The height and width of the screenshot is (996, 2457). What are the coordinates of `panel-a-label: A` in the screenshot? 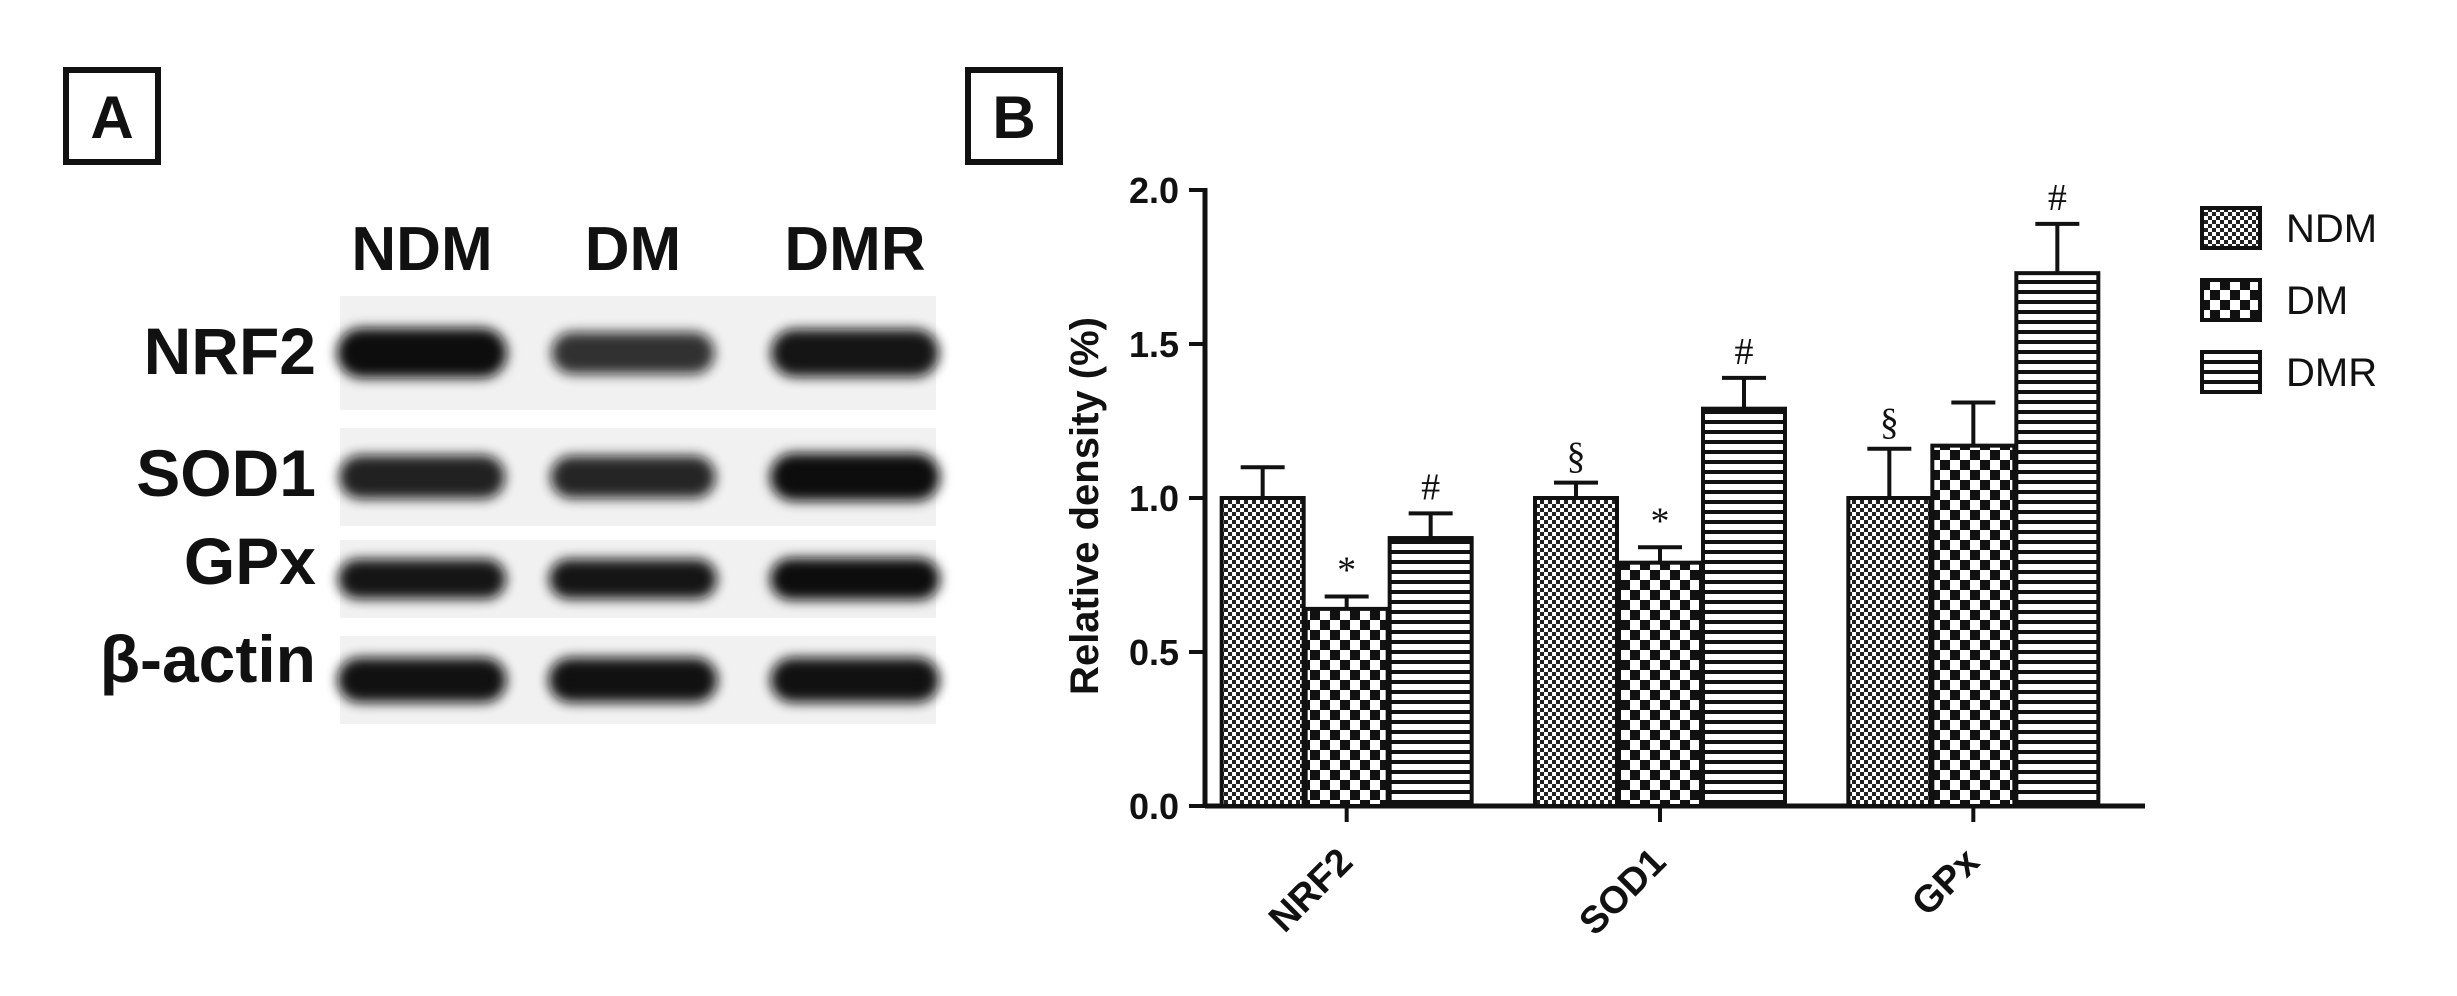 It's located at (111, 117).